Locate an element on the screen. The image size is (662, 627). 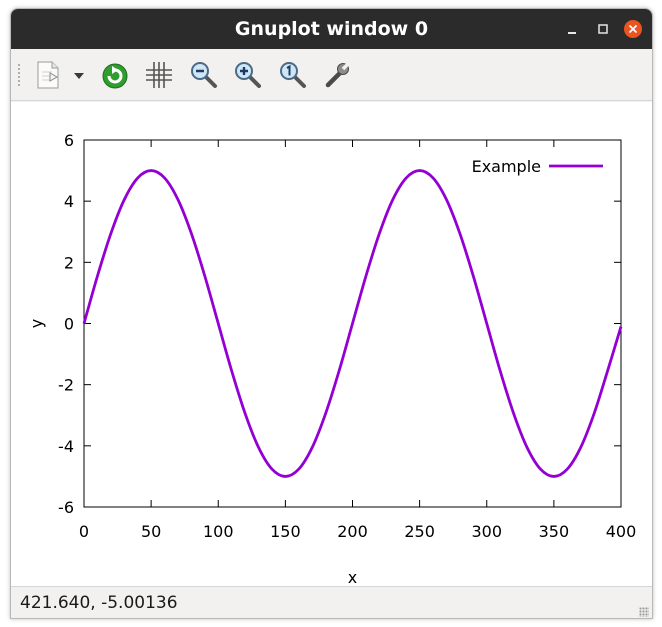
zoom-next-button is located at coordinates (248, 75).